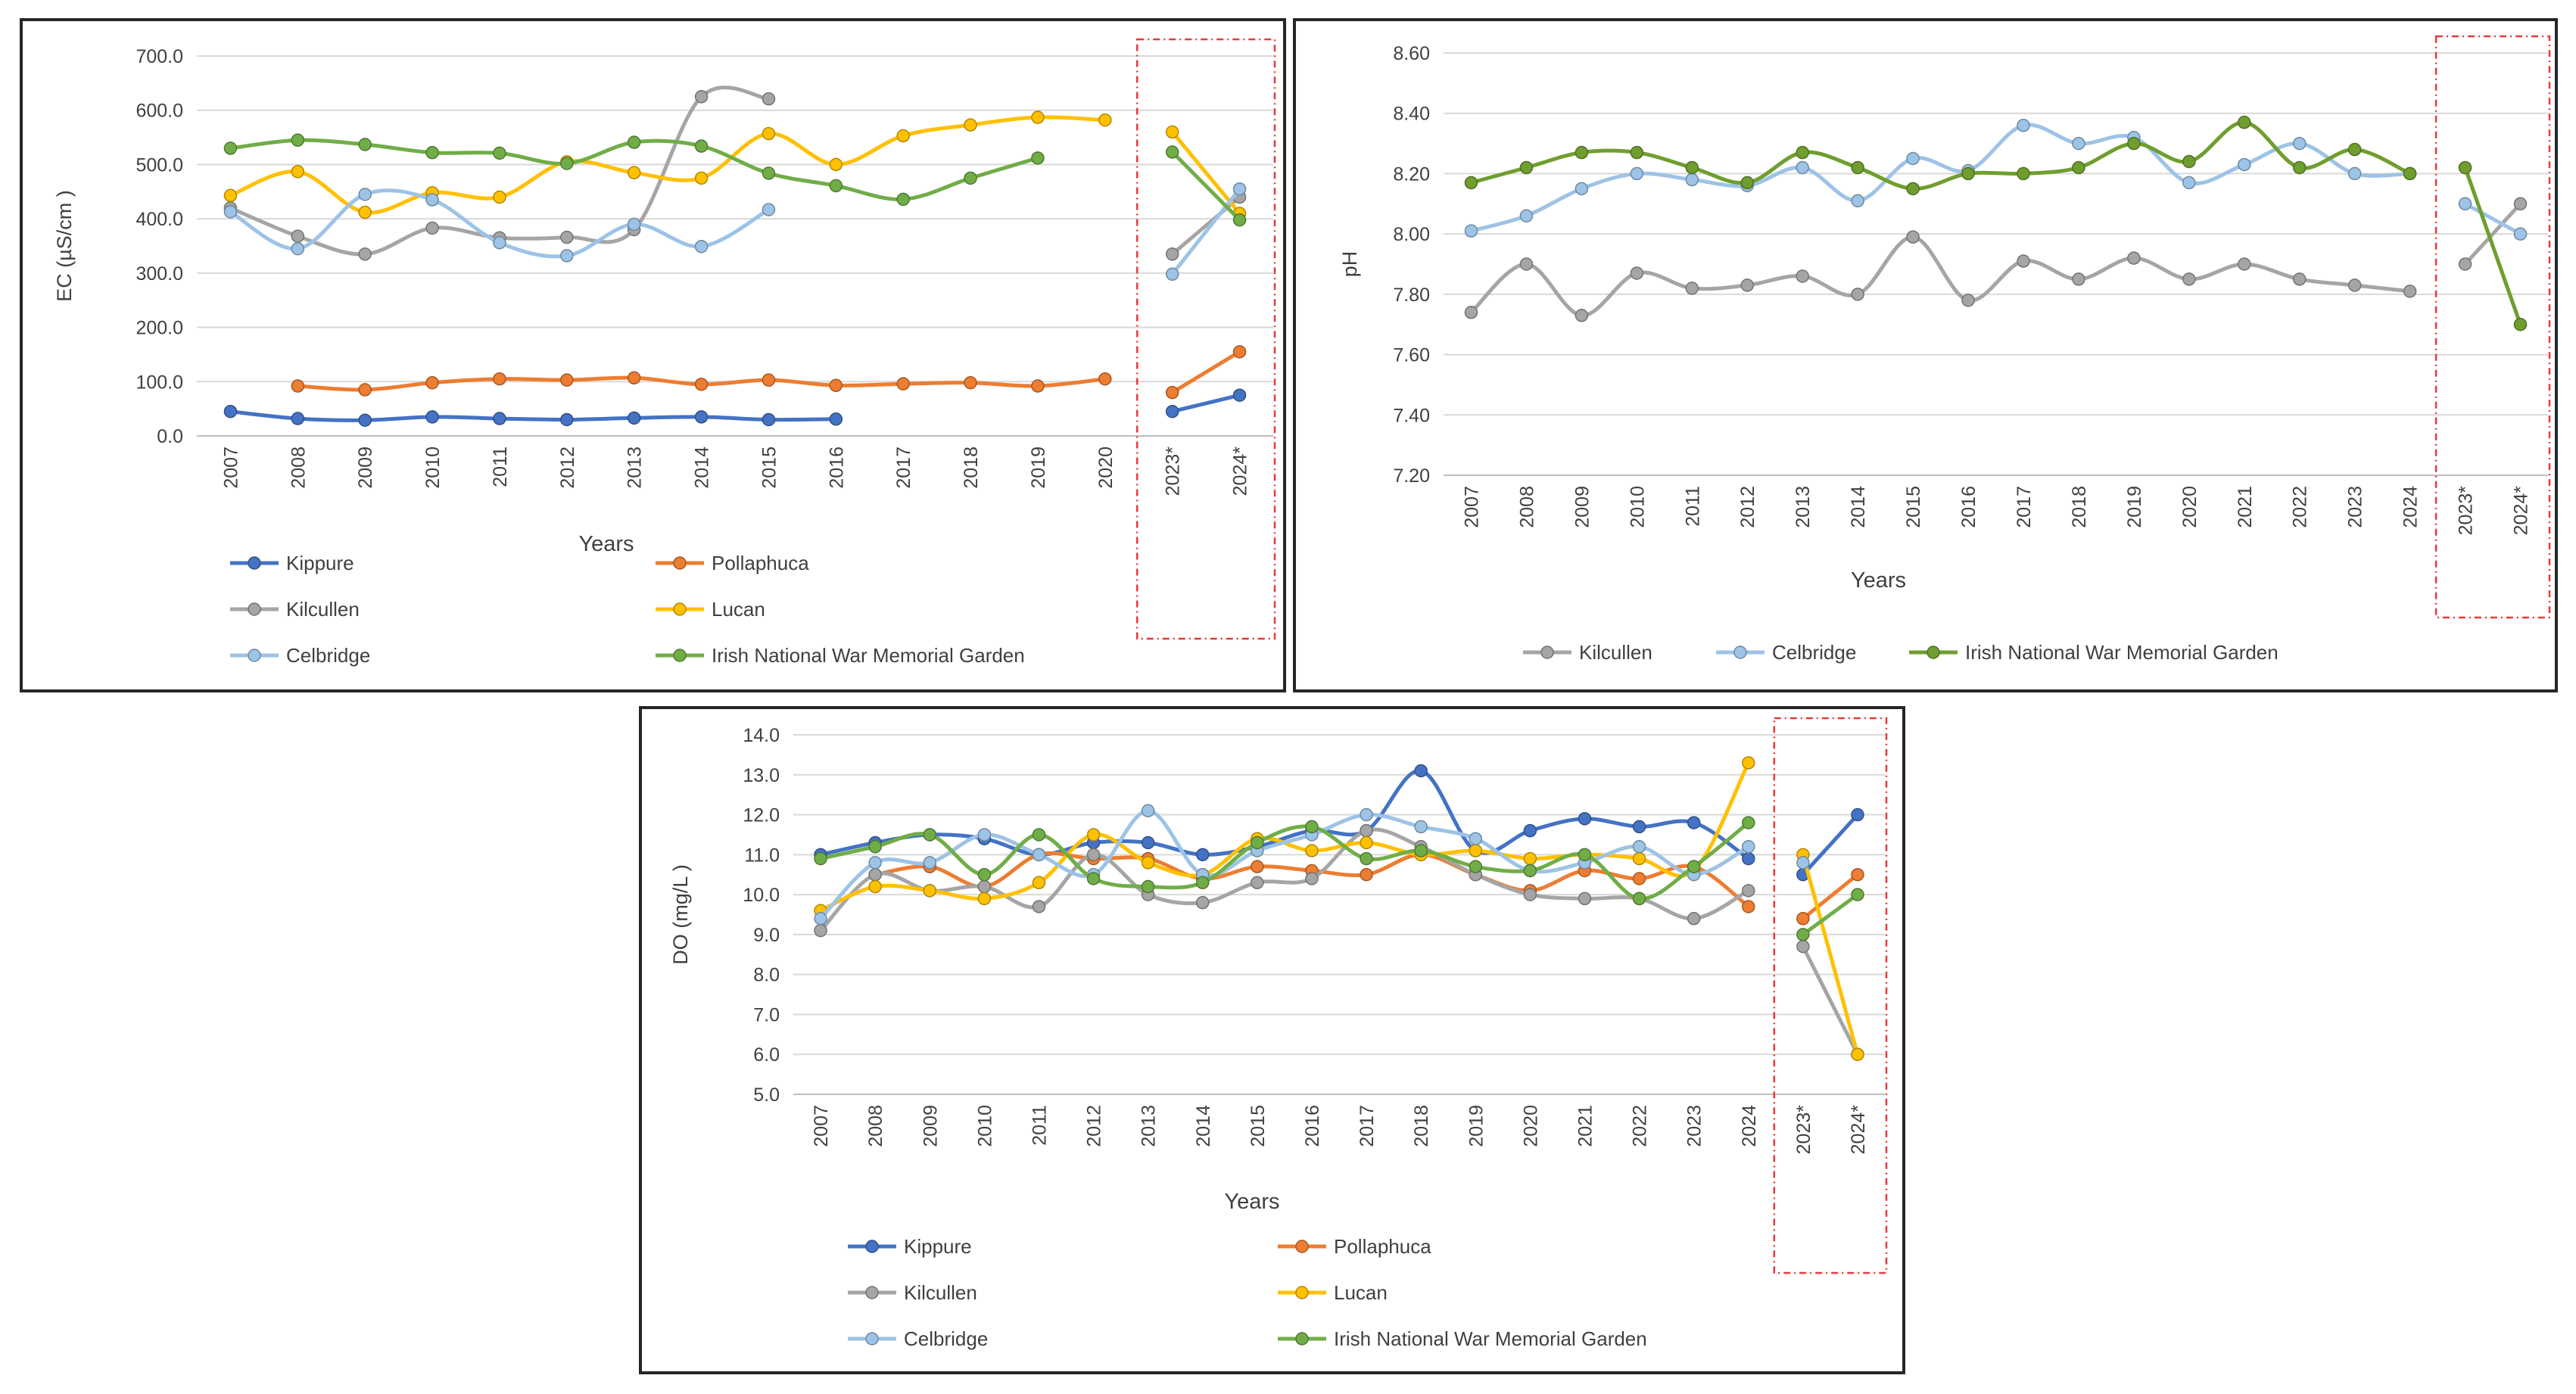 This screenshot has width=2576, height=1394. Describe the element at coordinates (1094, 1126) in the screenshot. I see `x-tick-label: 2012` at that location.